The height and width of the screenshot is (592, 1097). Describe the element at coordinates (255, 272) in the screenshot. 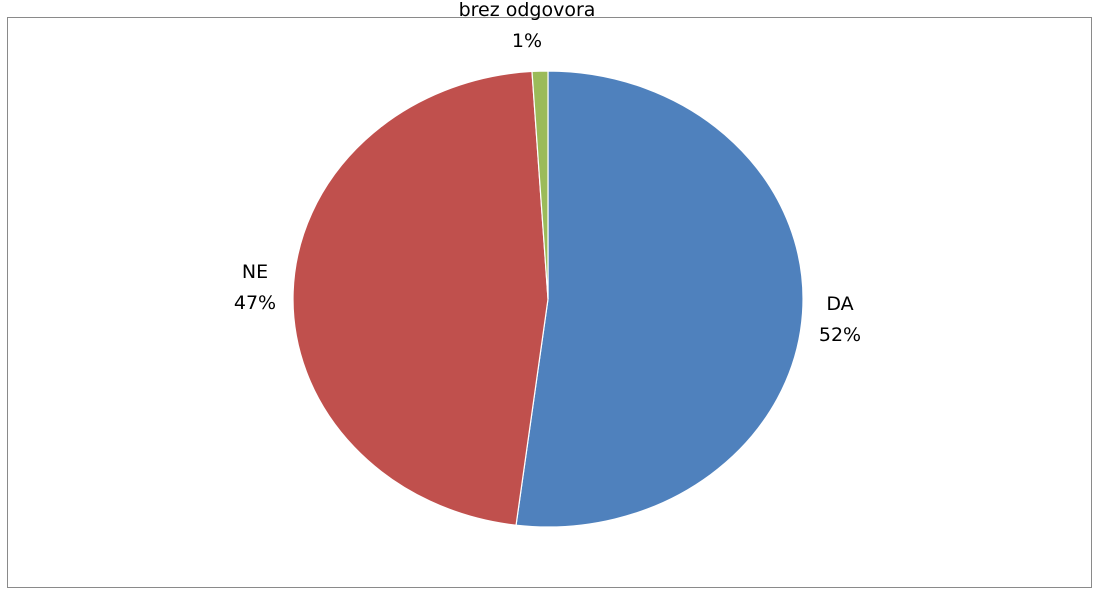

I see `slice-category-label: NE` at that location.